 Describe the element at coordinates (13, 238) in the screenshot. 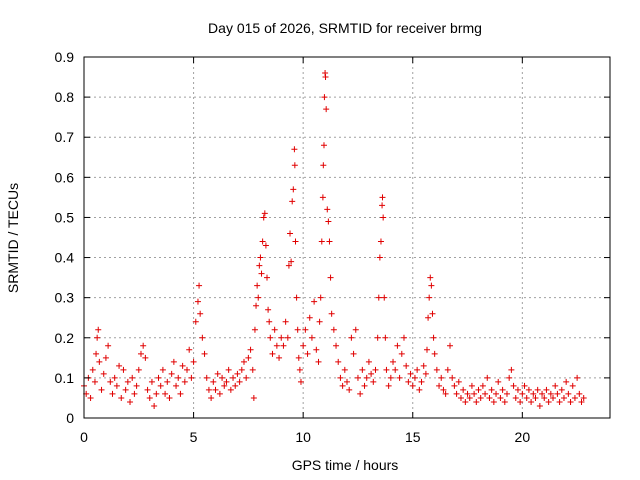

I see `y-axis-label: SRMTID / TECUs` at that location.